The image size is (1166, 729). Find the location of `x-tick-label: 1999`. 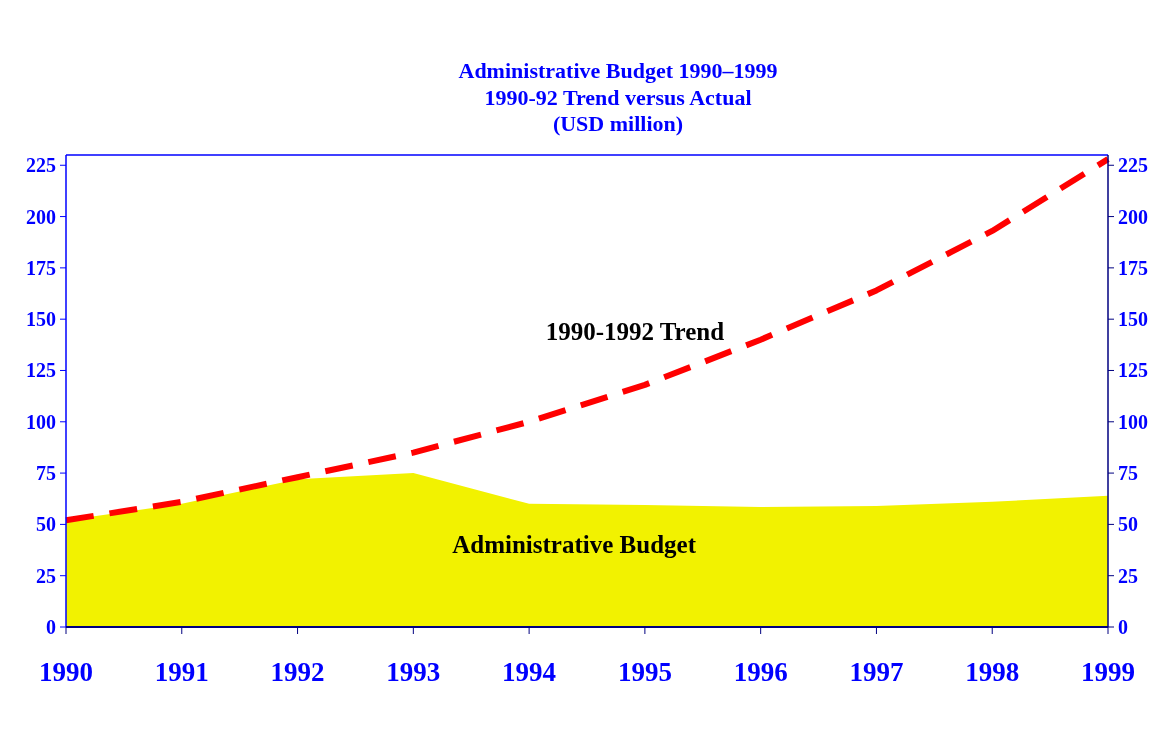

x-tick-label: 1999 is located at coordinates (1108, 672).